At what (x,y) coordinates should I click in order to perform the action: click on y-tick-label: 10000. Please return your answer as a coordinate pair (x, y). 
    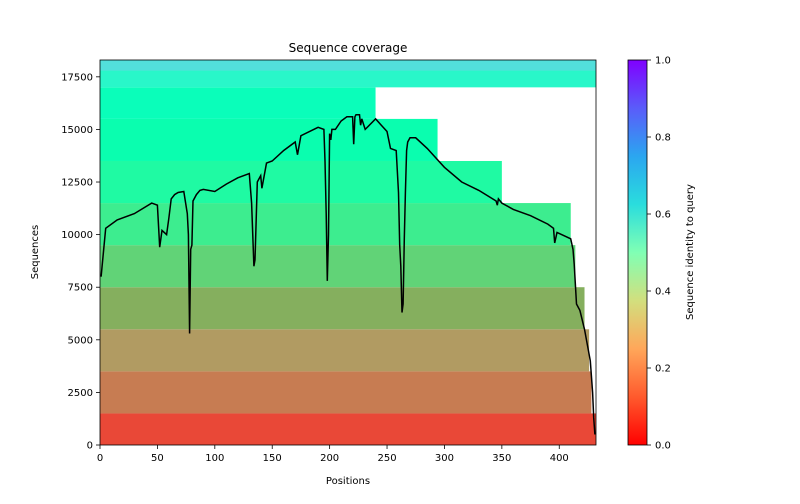
    Looking at the image, I should click on (77, 235).